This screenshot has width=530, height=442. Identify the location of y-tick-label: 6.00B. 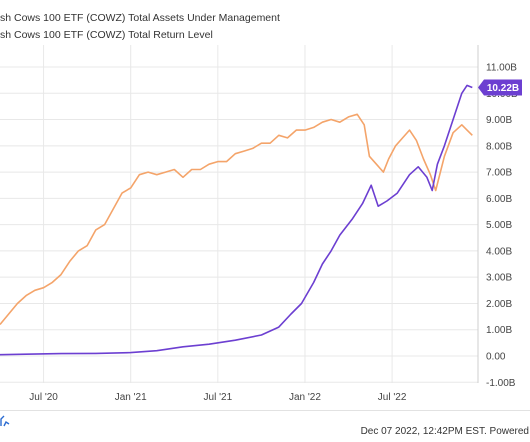
(499, 199).